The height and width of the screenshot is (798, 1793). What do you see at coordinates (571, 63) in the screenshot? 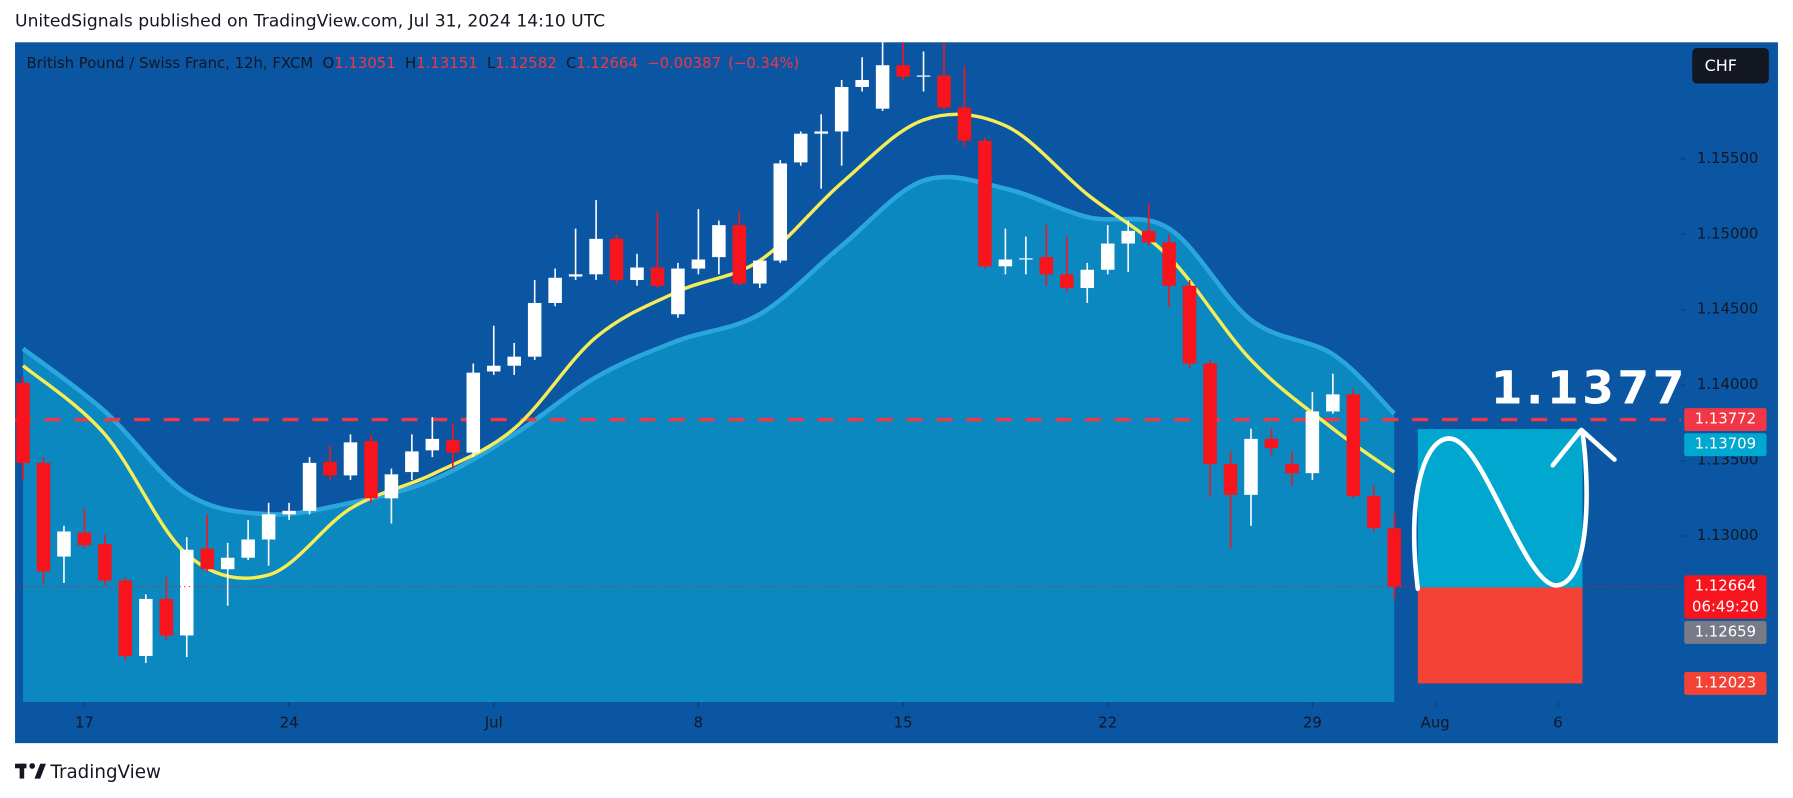
I see `legend-c: C` at bounding box center [571, 63].